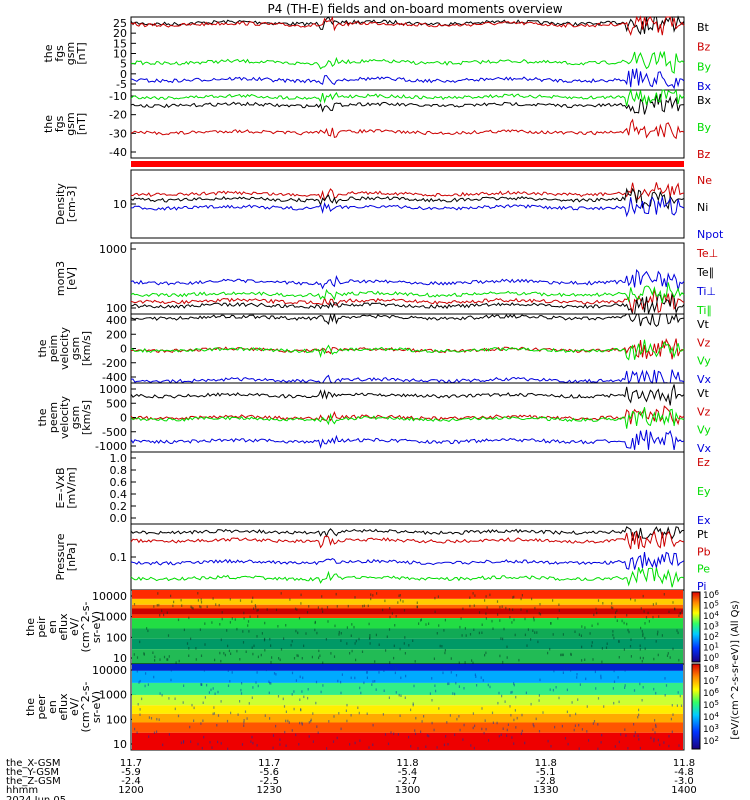 Image resolution: width=750 pixels, height=800 pixels. Describe the element at coordinates (711, 669) in the screenshot. I see `colorbar-tick: 108` at that location.